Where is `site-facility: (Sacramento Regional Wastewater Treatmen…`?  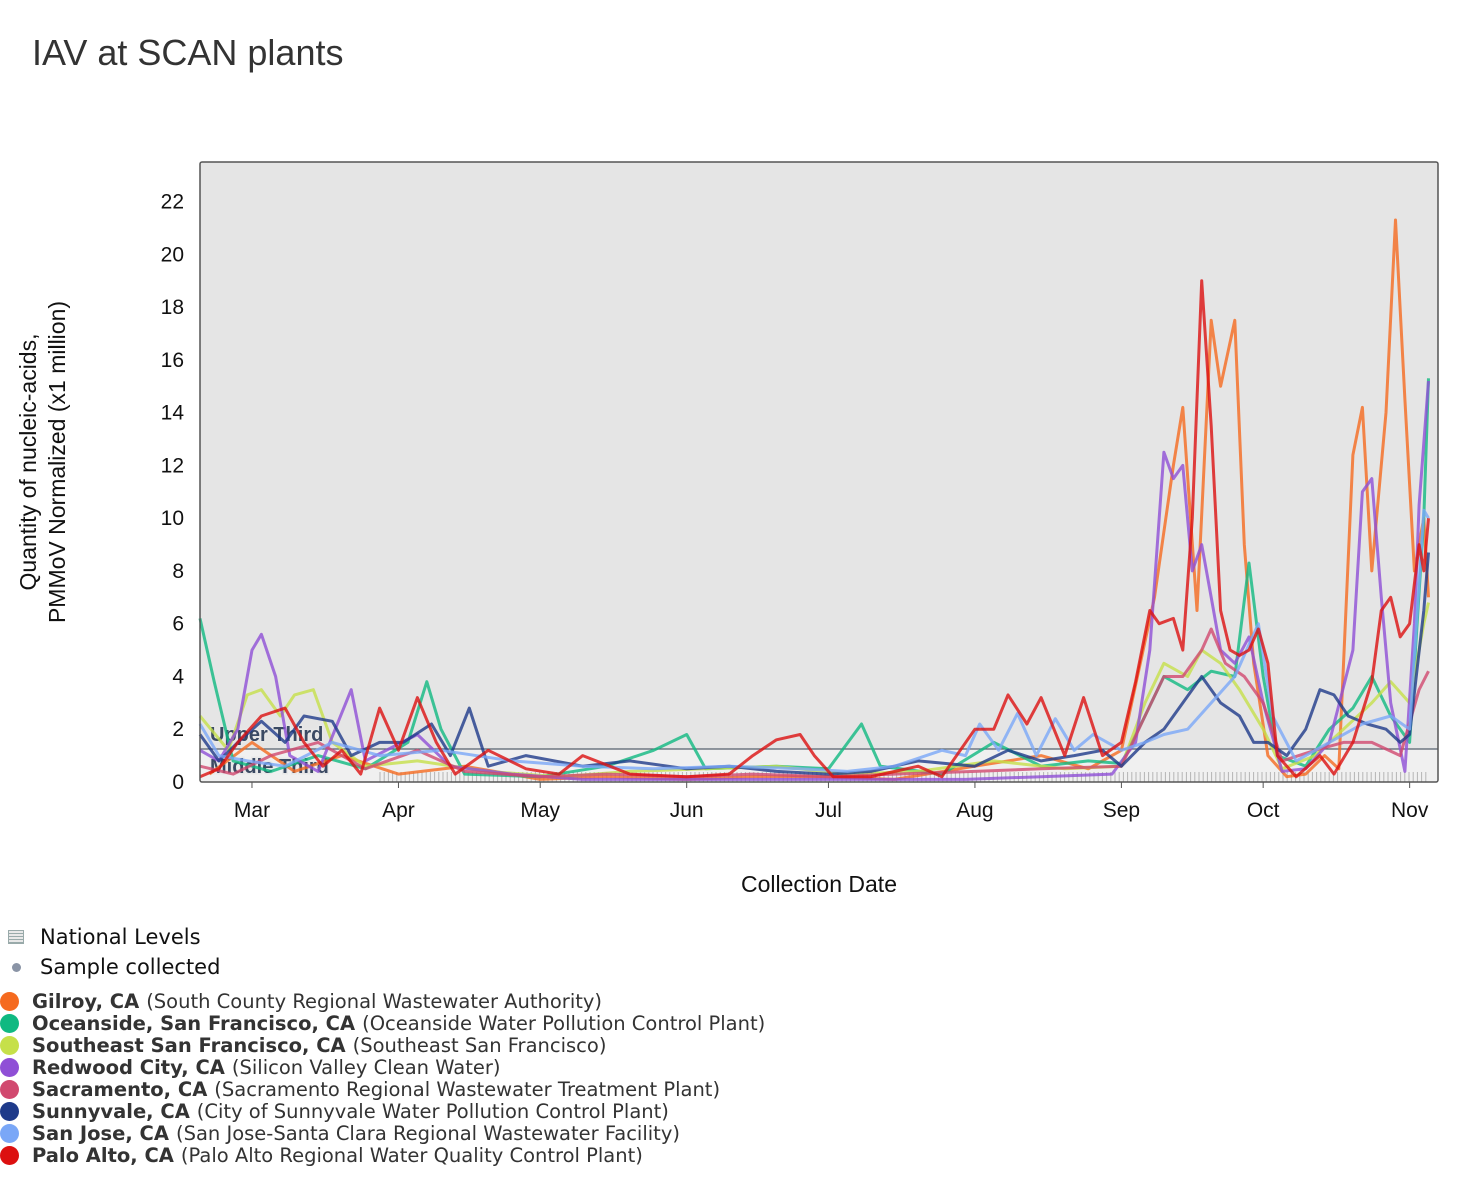
site-facility: (Sacramento Regional Wastewater Treatmen… is located at coordinates (467, 1089).